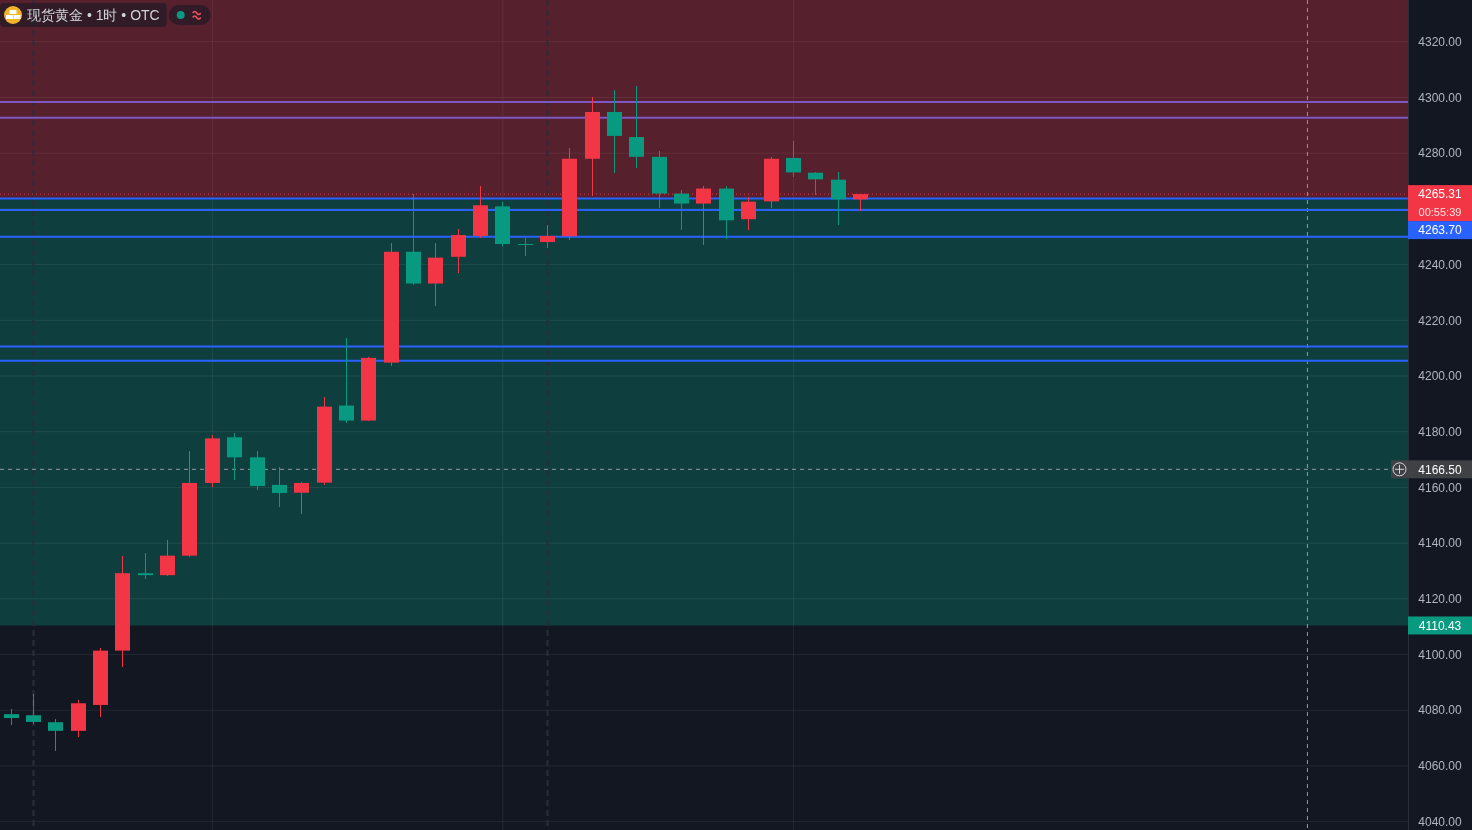 The image size is (1472, 830). Describe the element at coordinates (1440, 320) in the screenshot. I see `y-tick-label: 4220.00` at that location.